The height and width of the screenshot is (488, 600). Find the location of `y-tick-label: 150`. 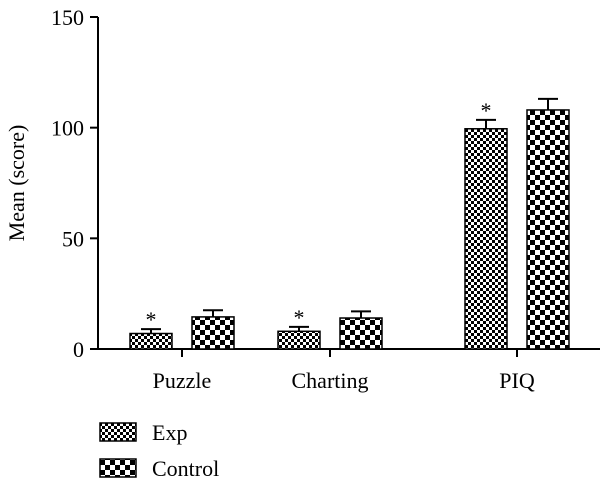

y-tick-label: 150 is located at coordinates (67, 17).